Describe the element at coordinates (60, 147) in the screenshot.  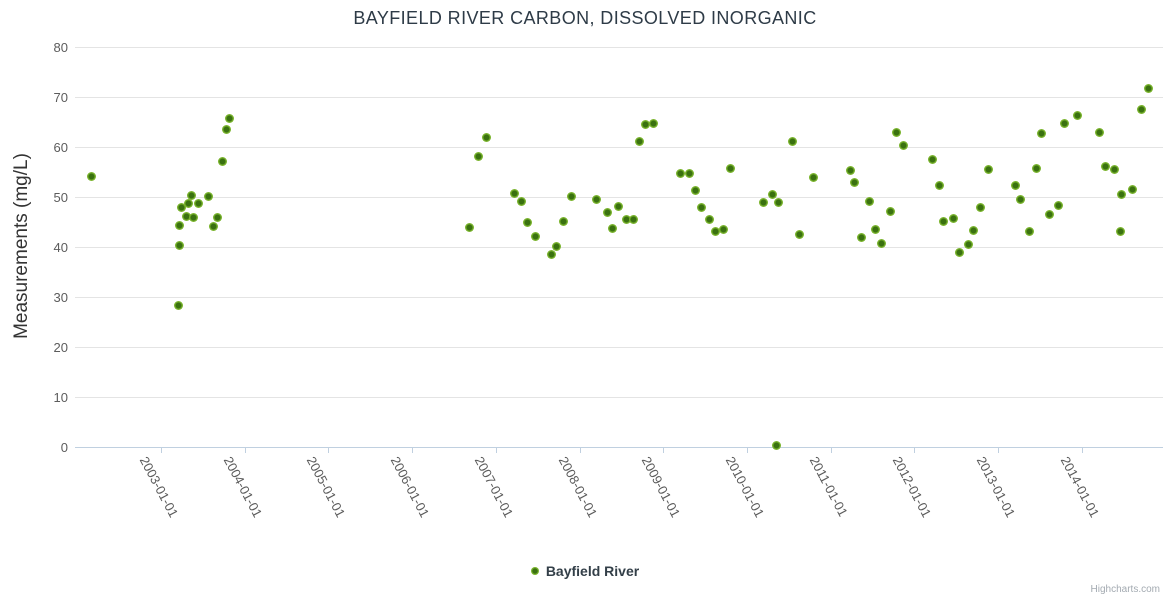
I see `y-axis-tick-label: 60` at that location.